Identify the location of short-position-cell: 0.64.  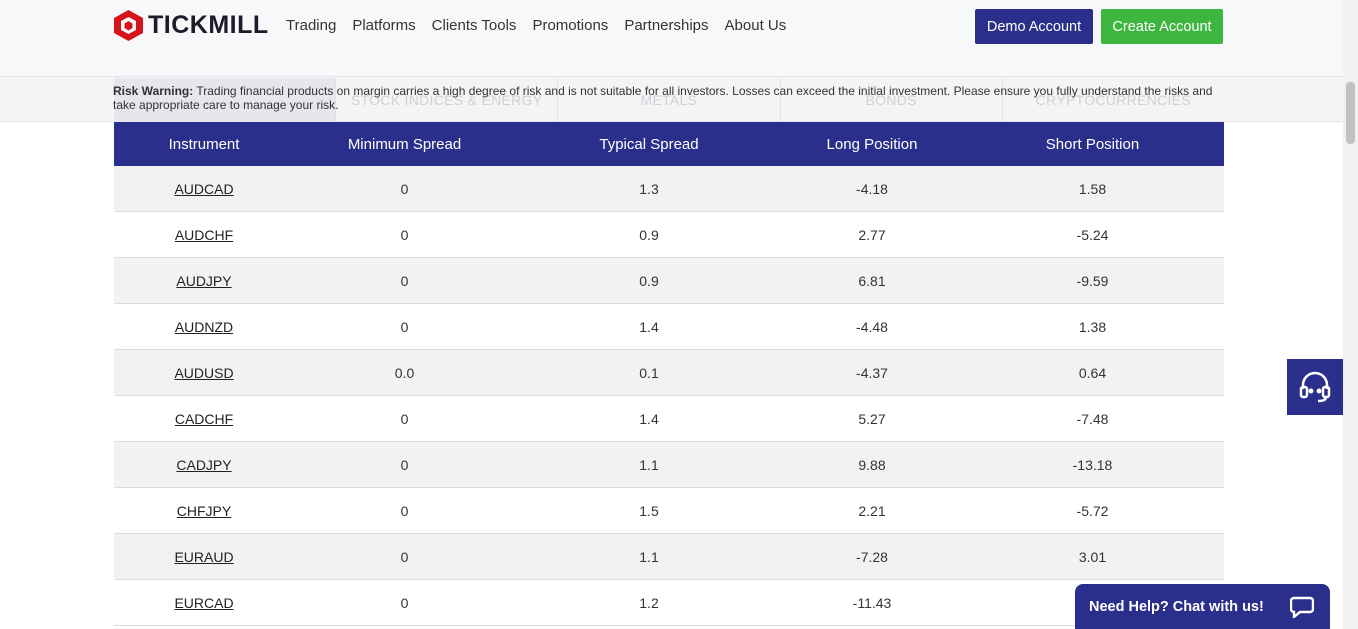
(1092, 372).